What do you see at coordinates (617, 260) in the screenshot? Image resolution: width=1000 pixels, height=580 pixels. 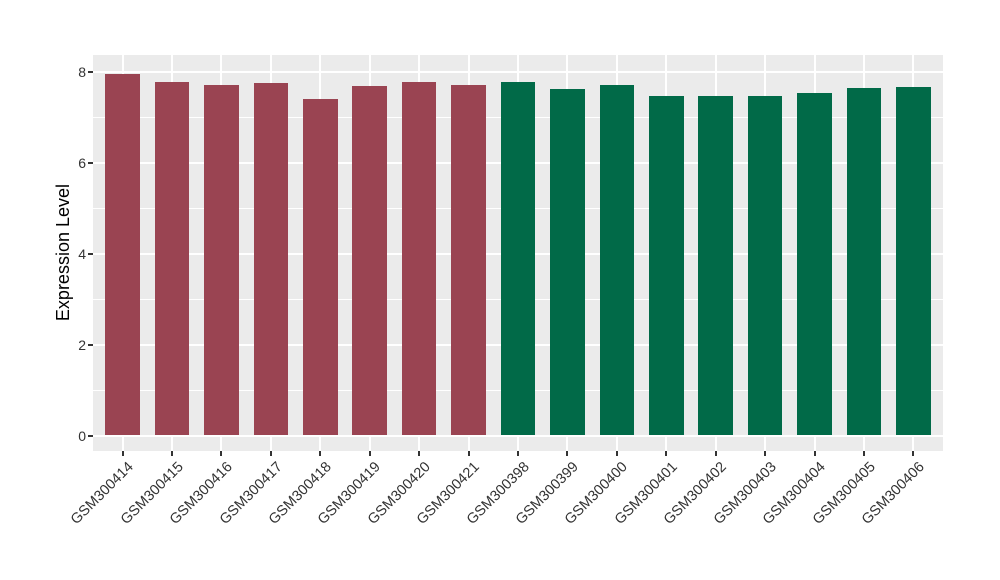 I see `bar-GSM300400` at bounding box center [617, 260].